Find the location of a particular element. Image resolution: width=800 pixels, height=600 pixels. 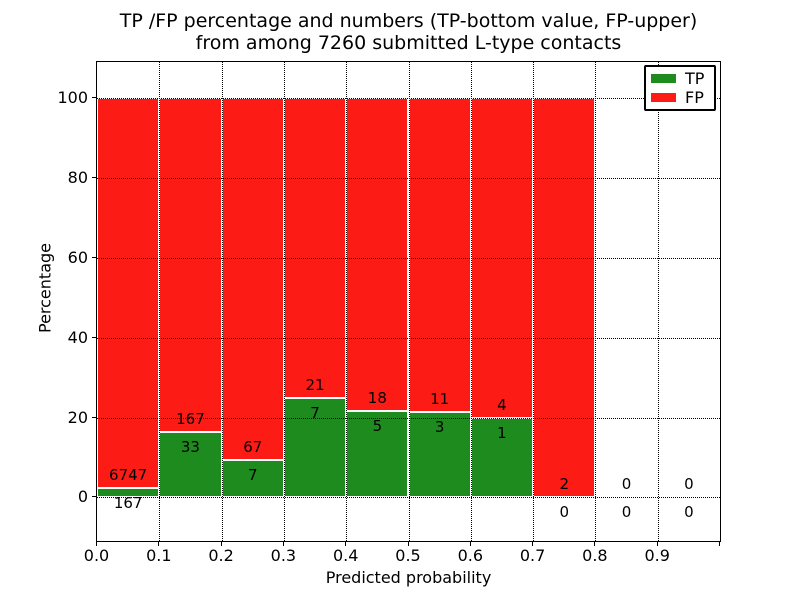

x-tick-label-0.6: 0.6 is located at coordinates (470, 555).